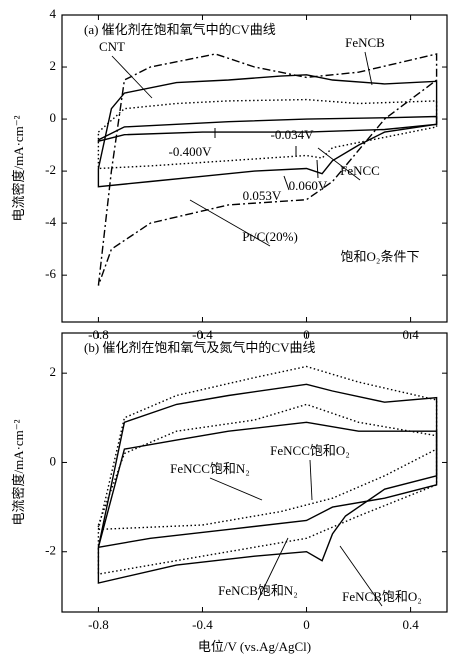 The height and width of the screenshot is (668, 473). I want to click on series-label: FeNCB, so click(365, 42).